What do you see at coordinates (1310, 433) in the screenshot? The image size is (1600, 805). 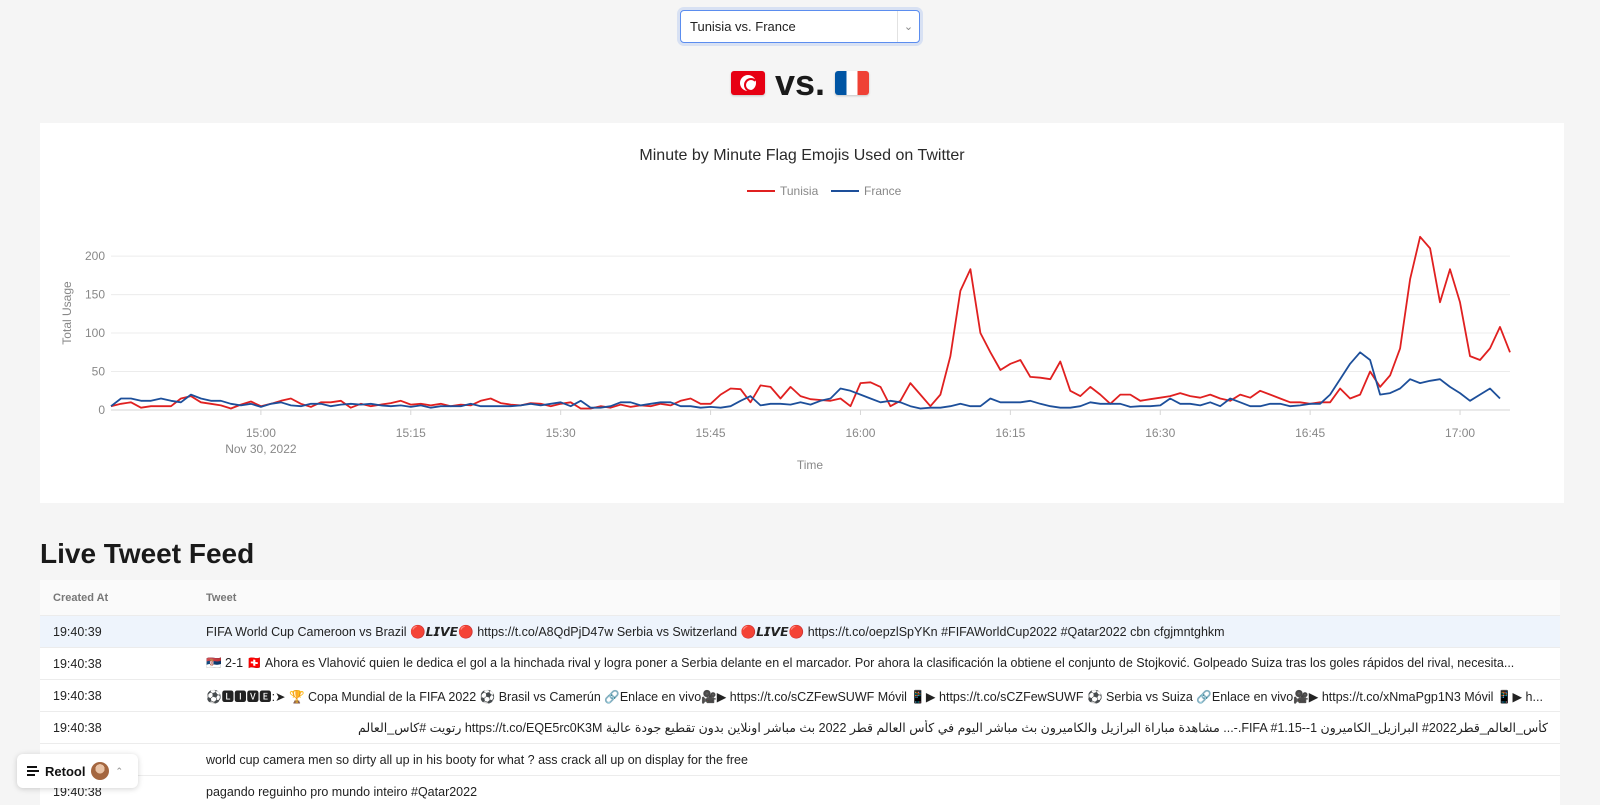 I see `x-tick-label: 16:45` at bounding box center [1310, 433].